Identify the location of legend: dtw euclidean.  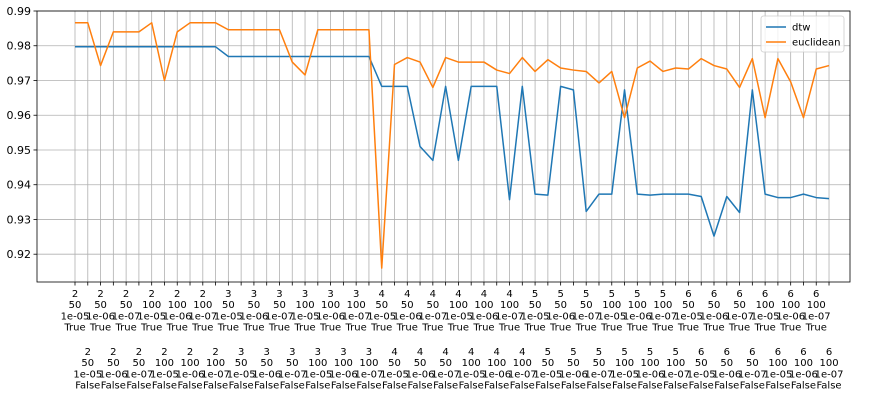
(802, 34).